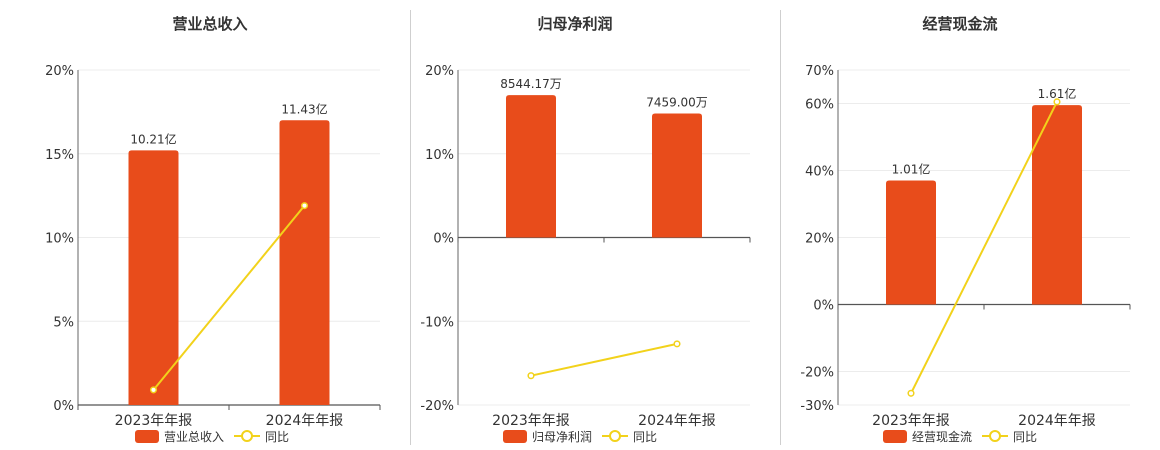 This screenshot has height=450, width=1160. What do you see at coordinates (959, 24) in the screenshot?
I see `chart-title: 经营现金流` at bounding box center [959, 24].